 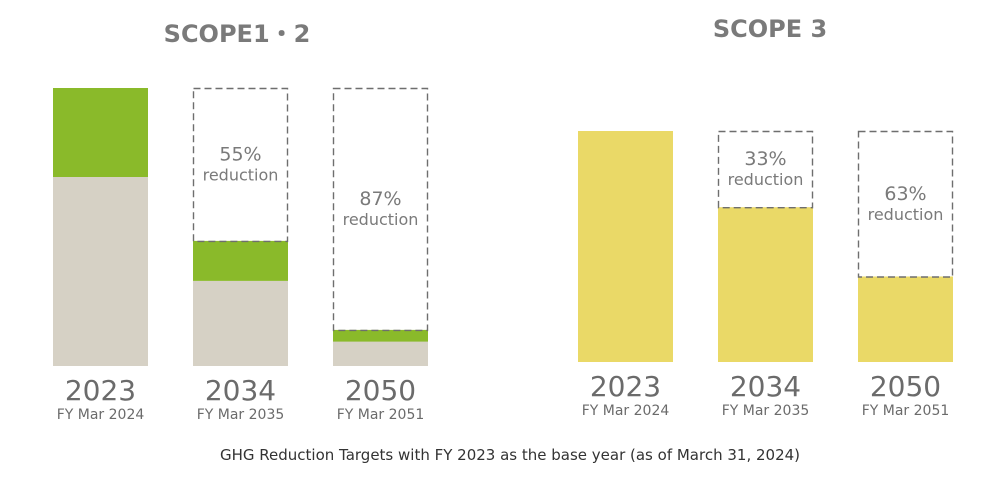 I want to click on scope3-fy-label-2034: FY Mar 2035, so click(x=766, y=411).